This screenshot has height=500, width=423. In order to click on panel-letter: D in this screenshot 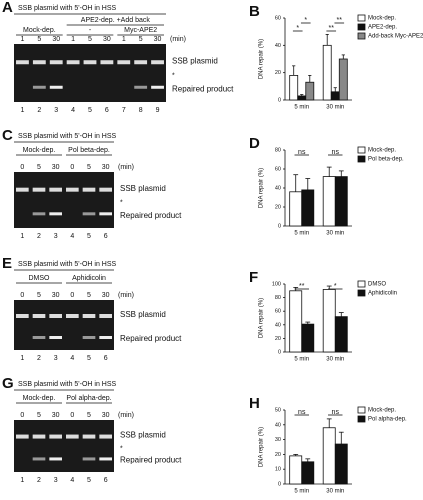, I will do `click(254, 143)`.